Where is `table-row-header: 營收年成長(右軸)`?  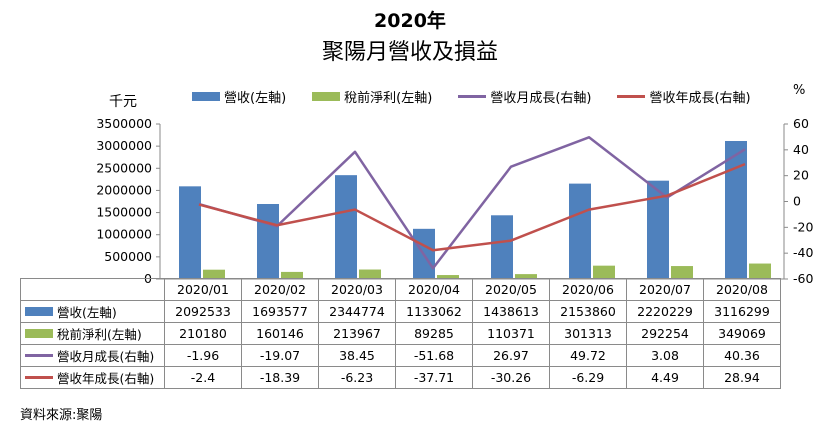 table-row-header: 營收年成長(右軸) is located at coordinates (92, 377).